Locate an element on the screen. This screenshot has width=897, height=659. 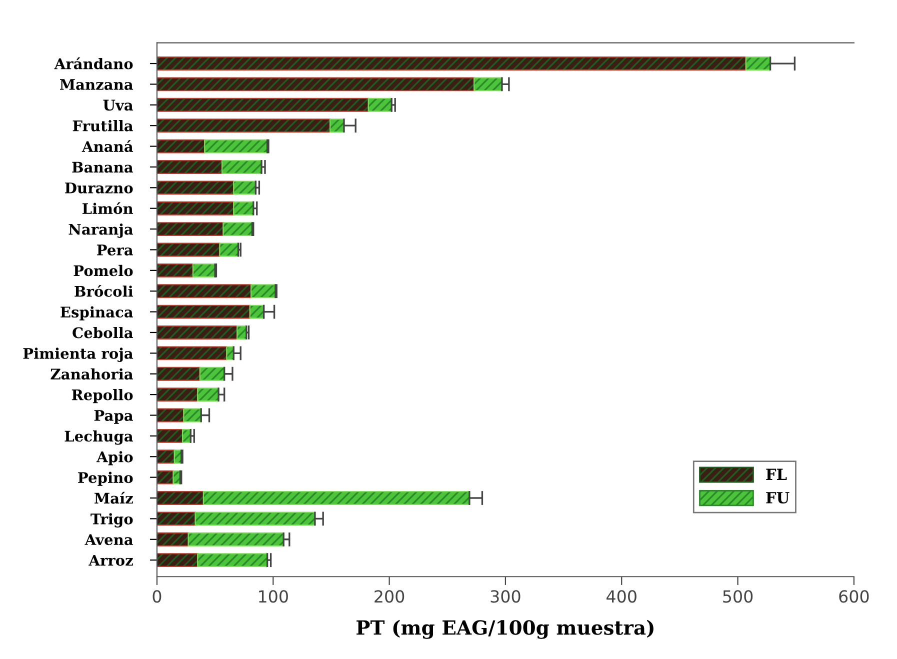
y-tick-label: Pepino is located at coordinates (105, 479).